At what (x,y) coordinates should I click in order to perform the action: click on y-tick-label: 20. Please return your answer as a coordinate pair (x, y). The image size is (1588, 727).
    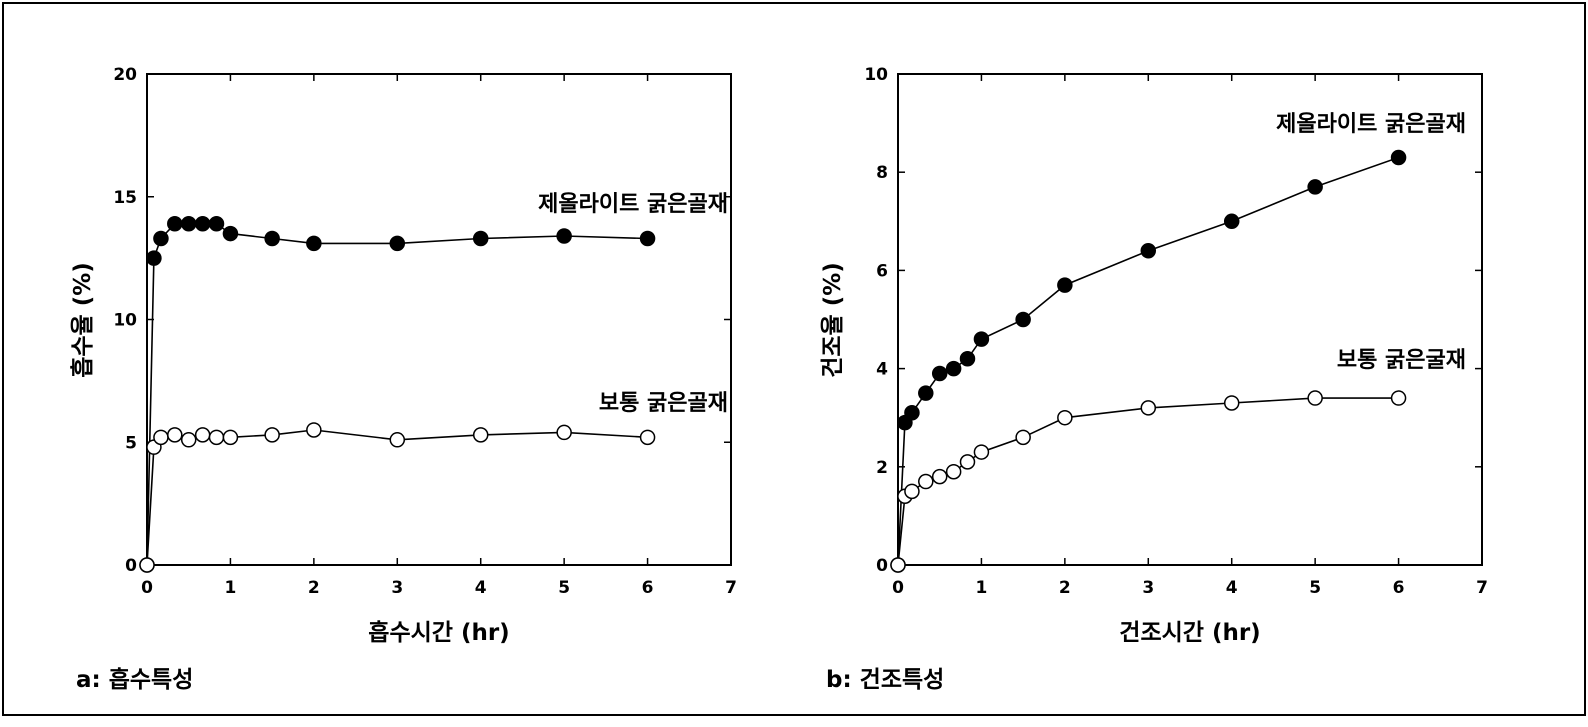
    Looking at the image, I should click on (125, 75).